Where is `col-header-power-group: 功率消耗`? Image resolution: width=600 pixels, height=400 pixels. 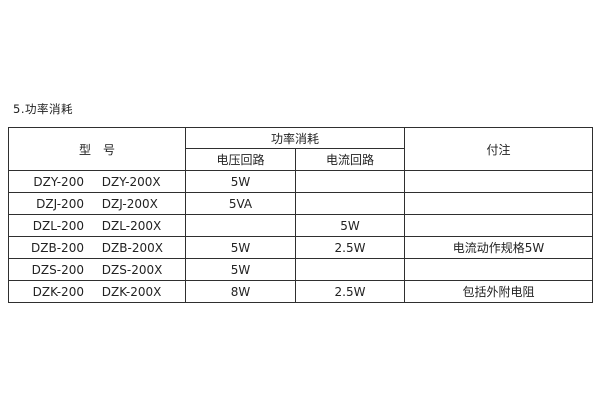
col-header-power-group: 功率消耗 is located at coordinates (295, 138).